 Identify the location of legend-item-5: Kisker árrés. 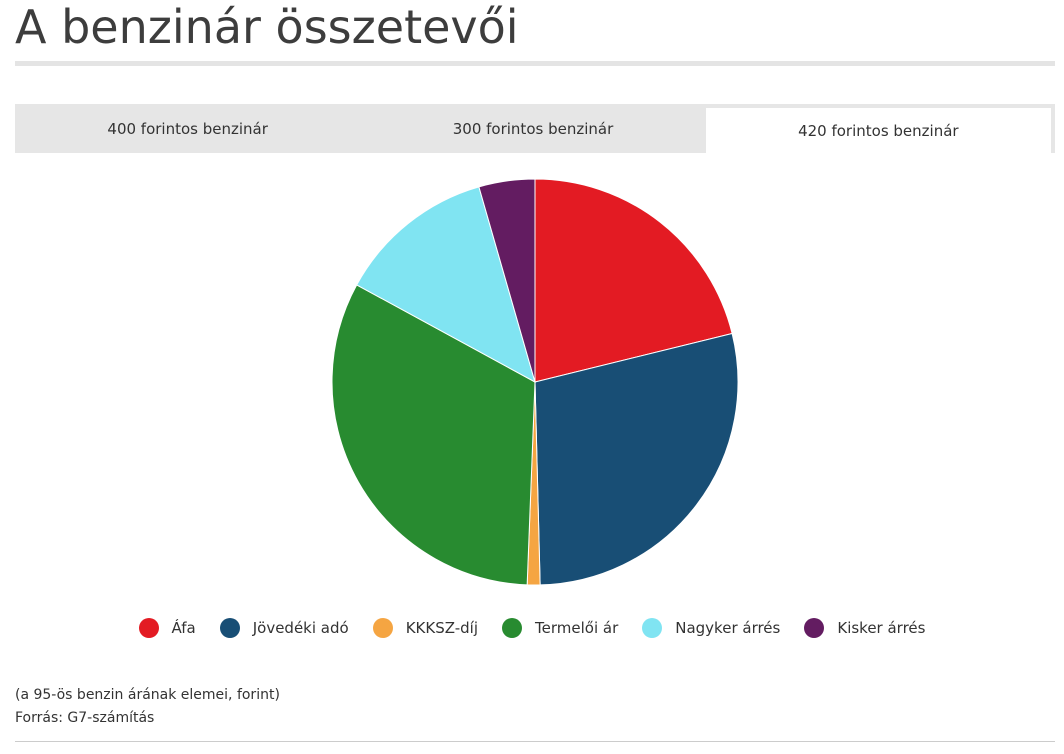
(864, 628).